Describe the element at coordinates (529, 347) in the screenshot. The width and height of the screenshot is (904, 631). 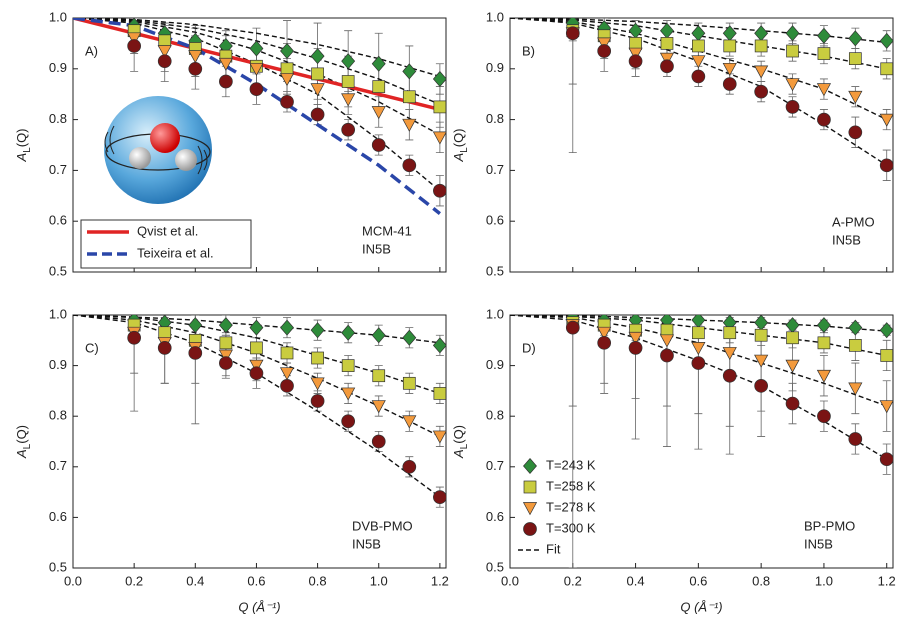
I see `panel-label: D)` at that location.